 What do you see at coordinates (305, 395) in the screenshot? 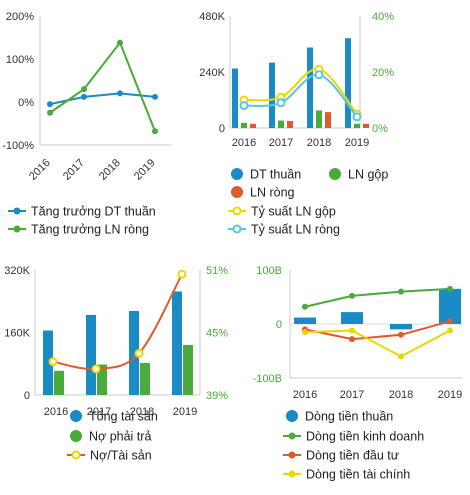
I see `chart4-x-tick-label: 2016` at bounding box center [305, 395].